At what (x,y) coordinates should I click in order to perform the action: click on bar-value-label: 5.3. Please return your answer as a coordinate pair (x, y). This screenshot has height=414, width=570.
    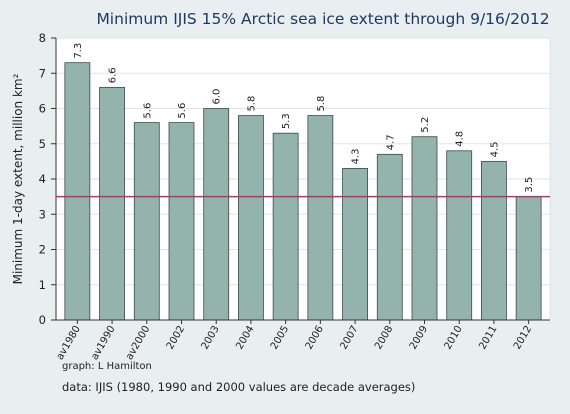
    Looking at the image, I should click on (286, 121).